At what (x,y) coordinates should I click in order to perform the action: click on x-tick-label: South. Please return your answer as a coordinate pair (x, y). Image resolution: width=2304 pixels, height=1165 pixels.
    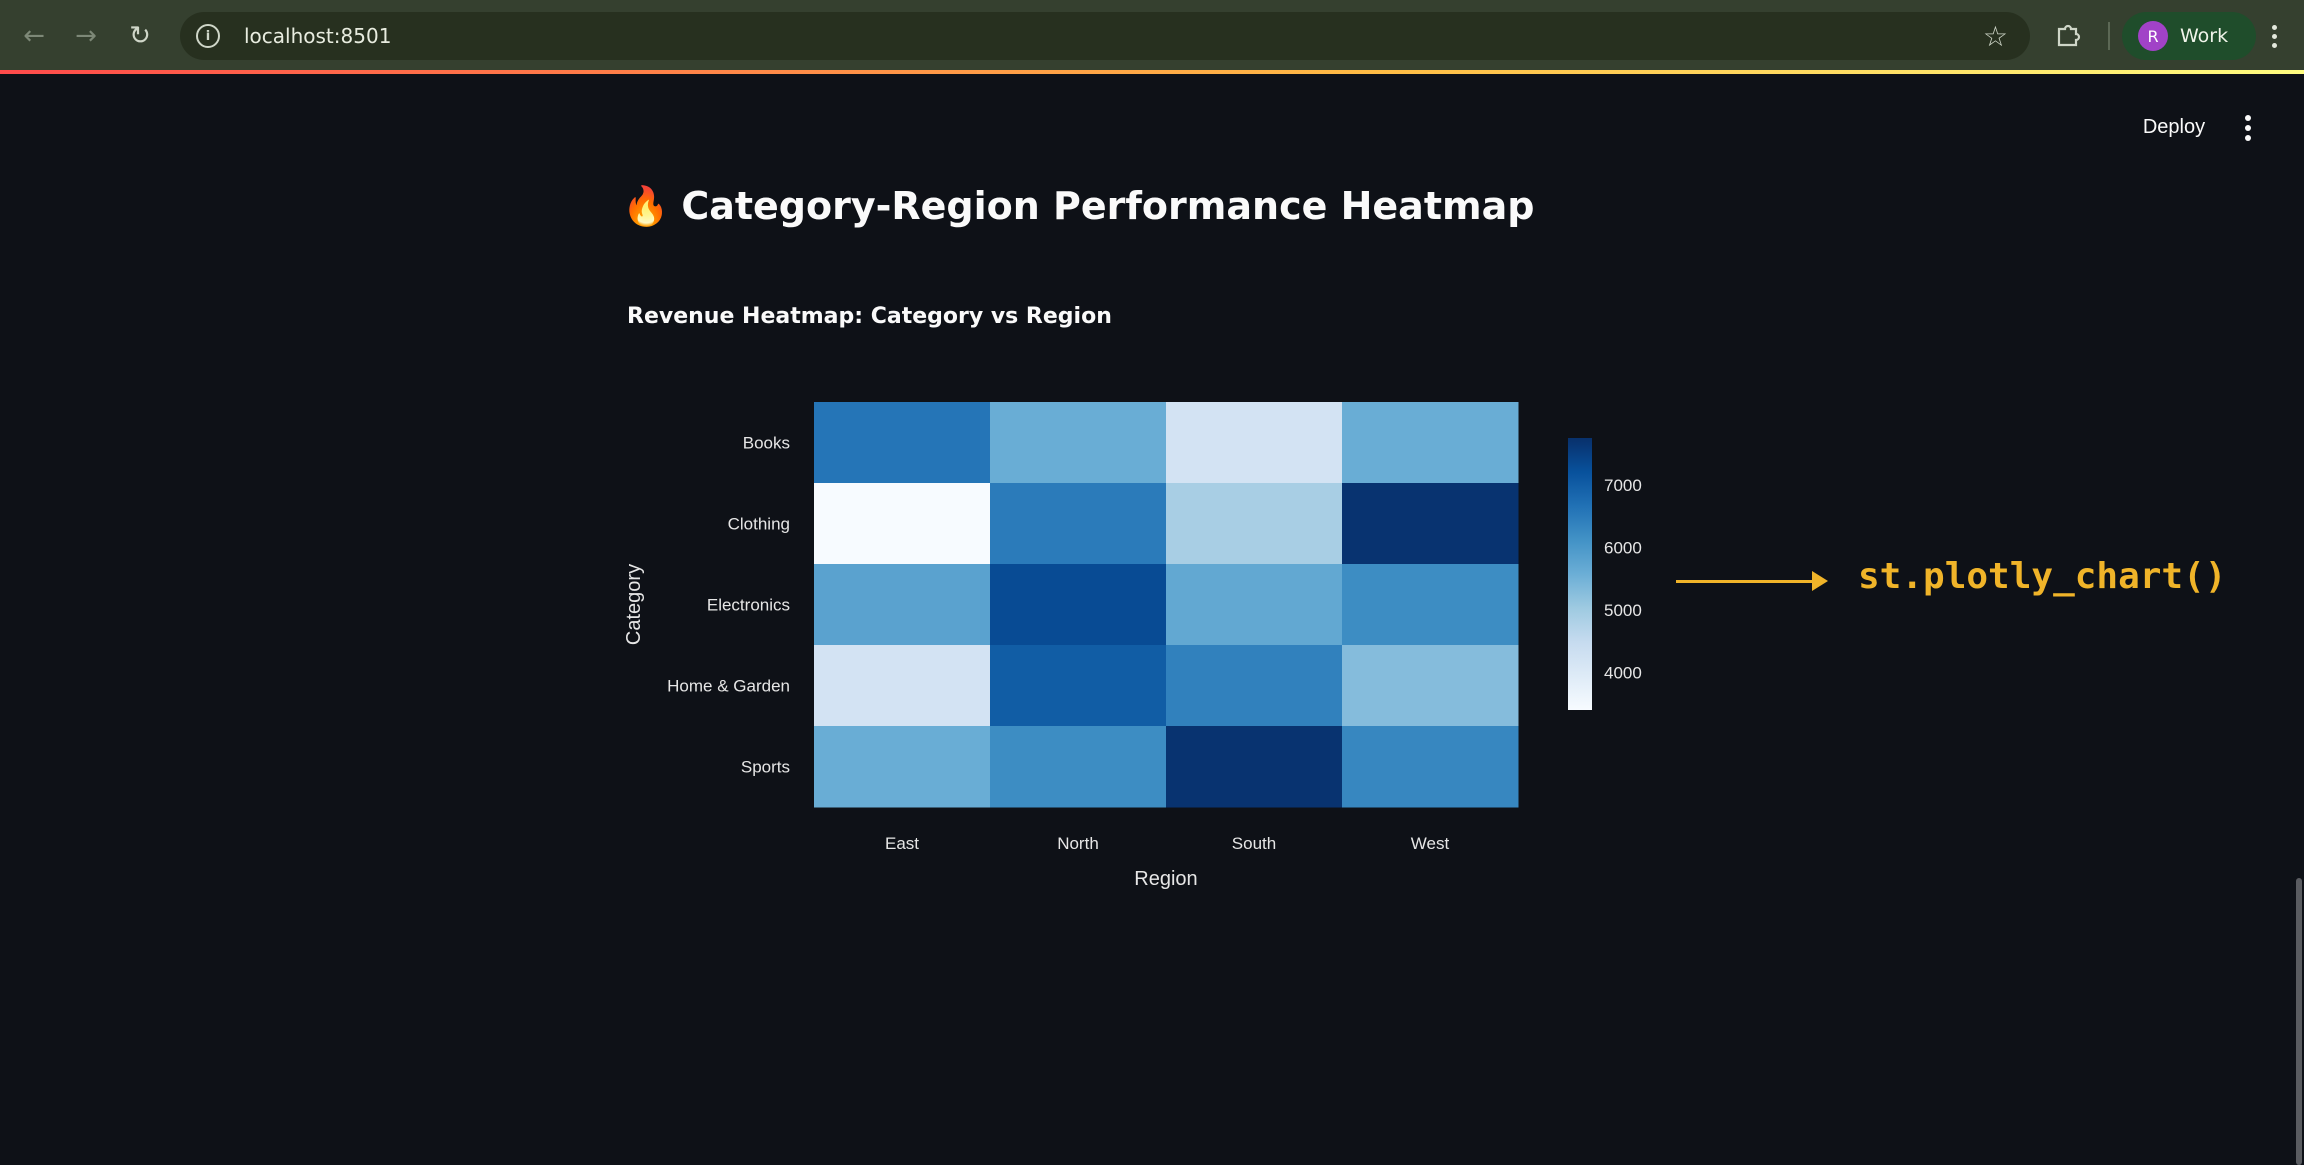
    Looking at the image, I should click on (1254, 843).